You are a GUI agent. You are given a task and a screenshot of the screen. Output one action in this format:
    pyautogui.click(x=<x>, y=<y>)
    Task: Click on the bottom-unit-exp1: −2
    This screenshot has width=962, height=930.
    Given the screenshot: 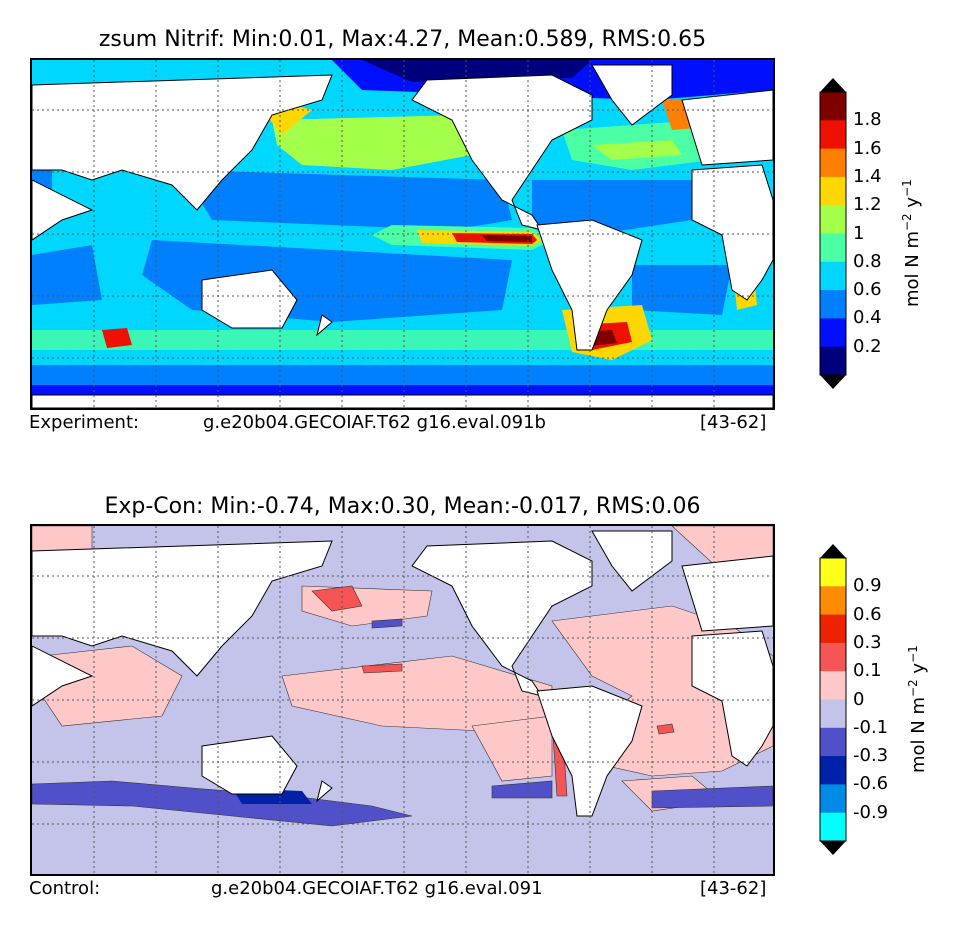 What is the action you would take?
    pyautogui.click(x=913, y=688)
    